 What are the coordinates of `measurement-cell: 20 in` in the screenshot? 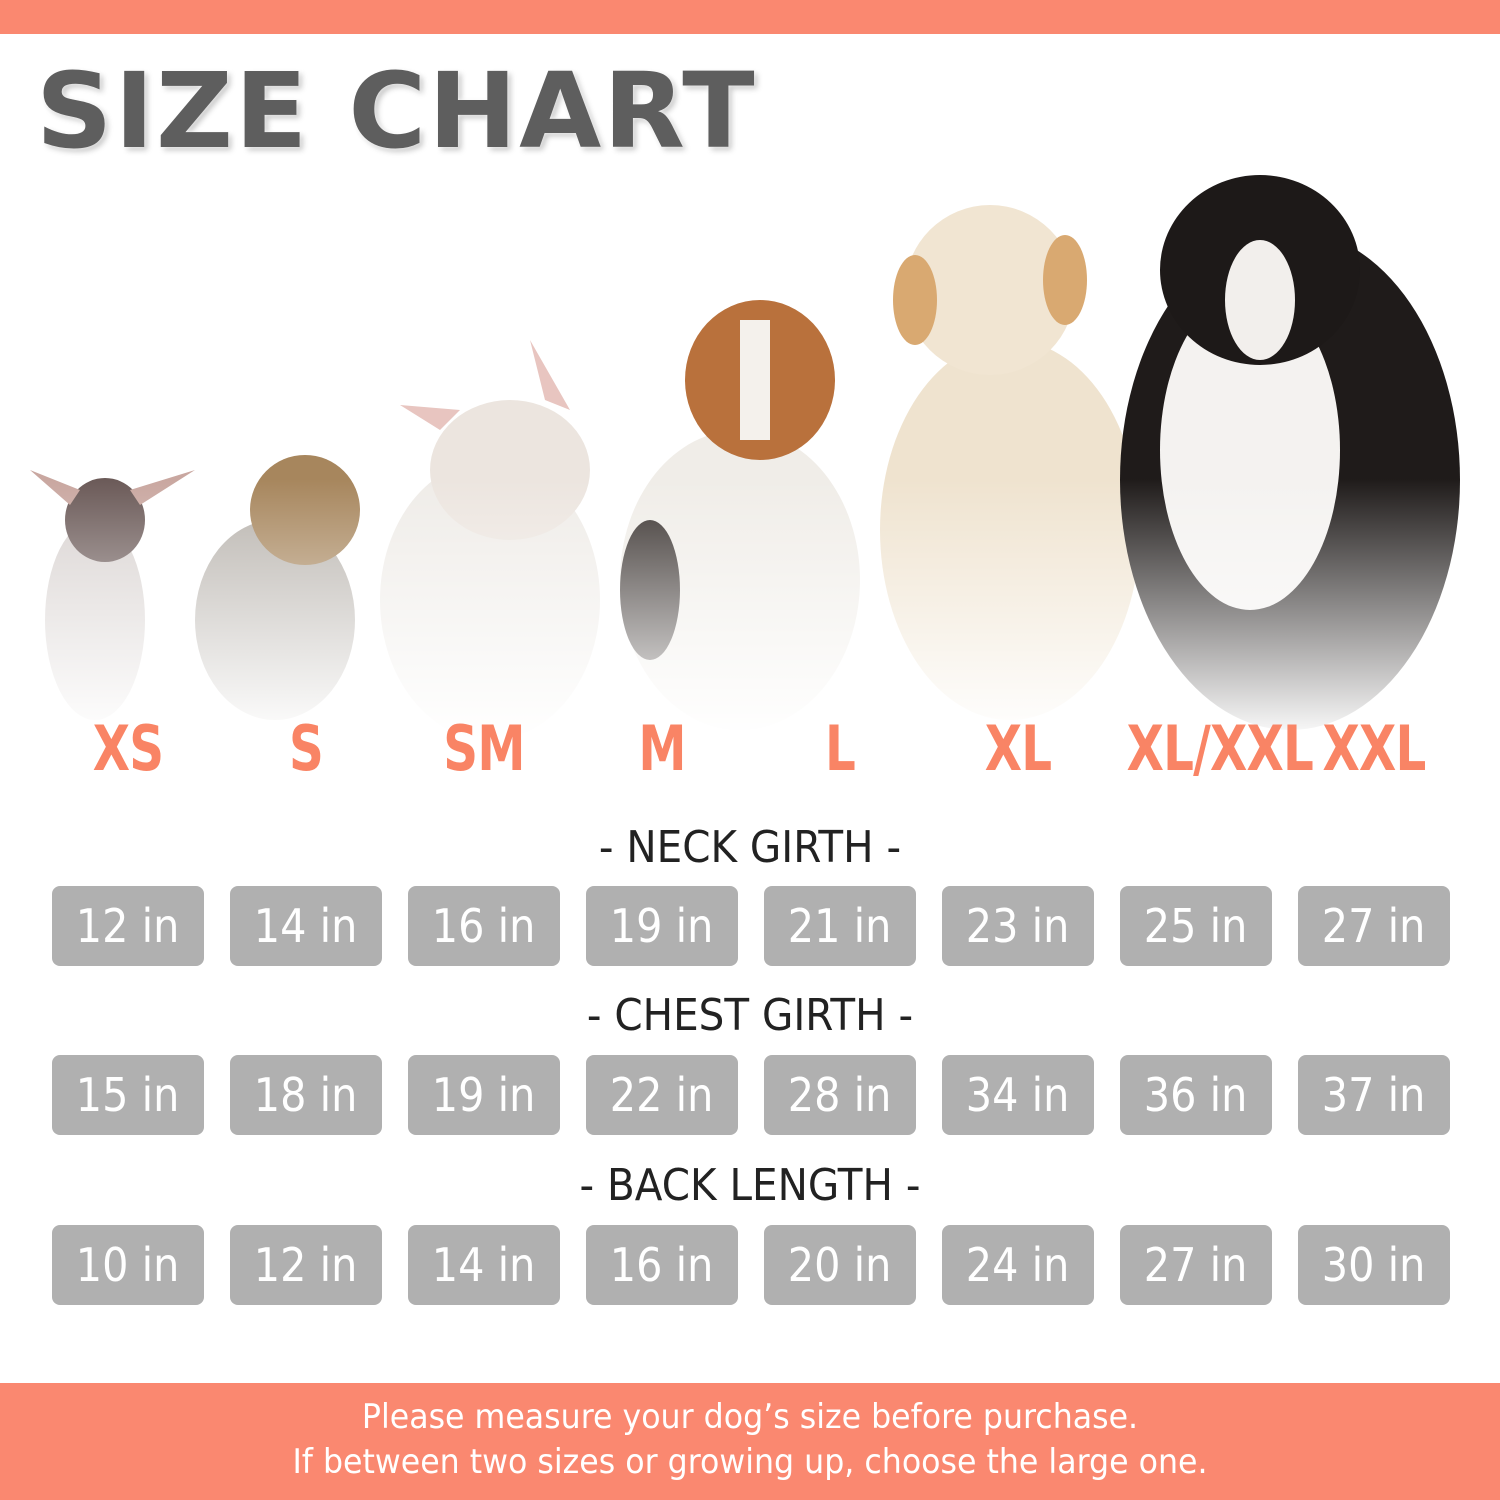 It's located at (840, 1265).